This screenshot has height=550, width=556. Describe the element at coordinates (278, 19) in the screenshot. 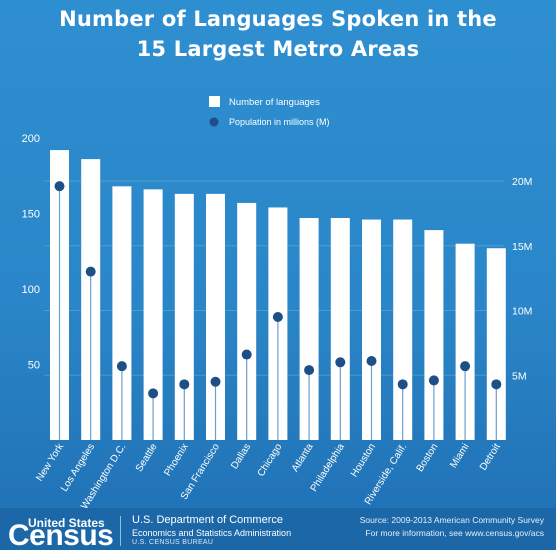

I see `title-line-1: Number of Languages Spoken in the` at that location.